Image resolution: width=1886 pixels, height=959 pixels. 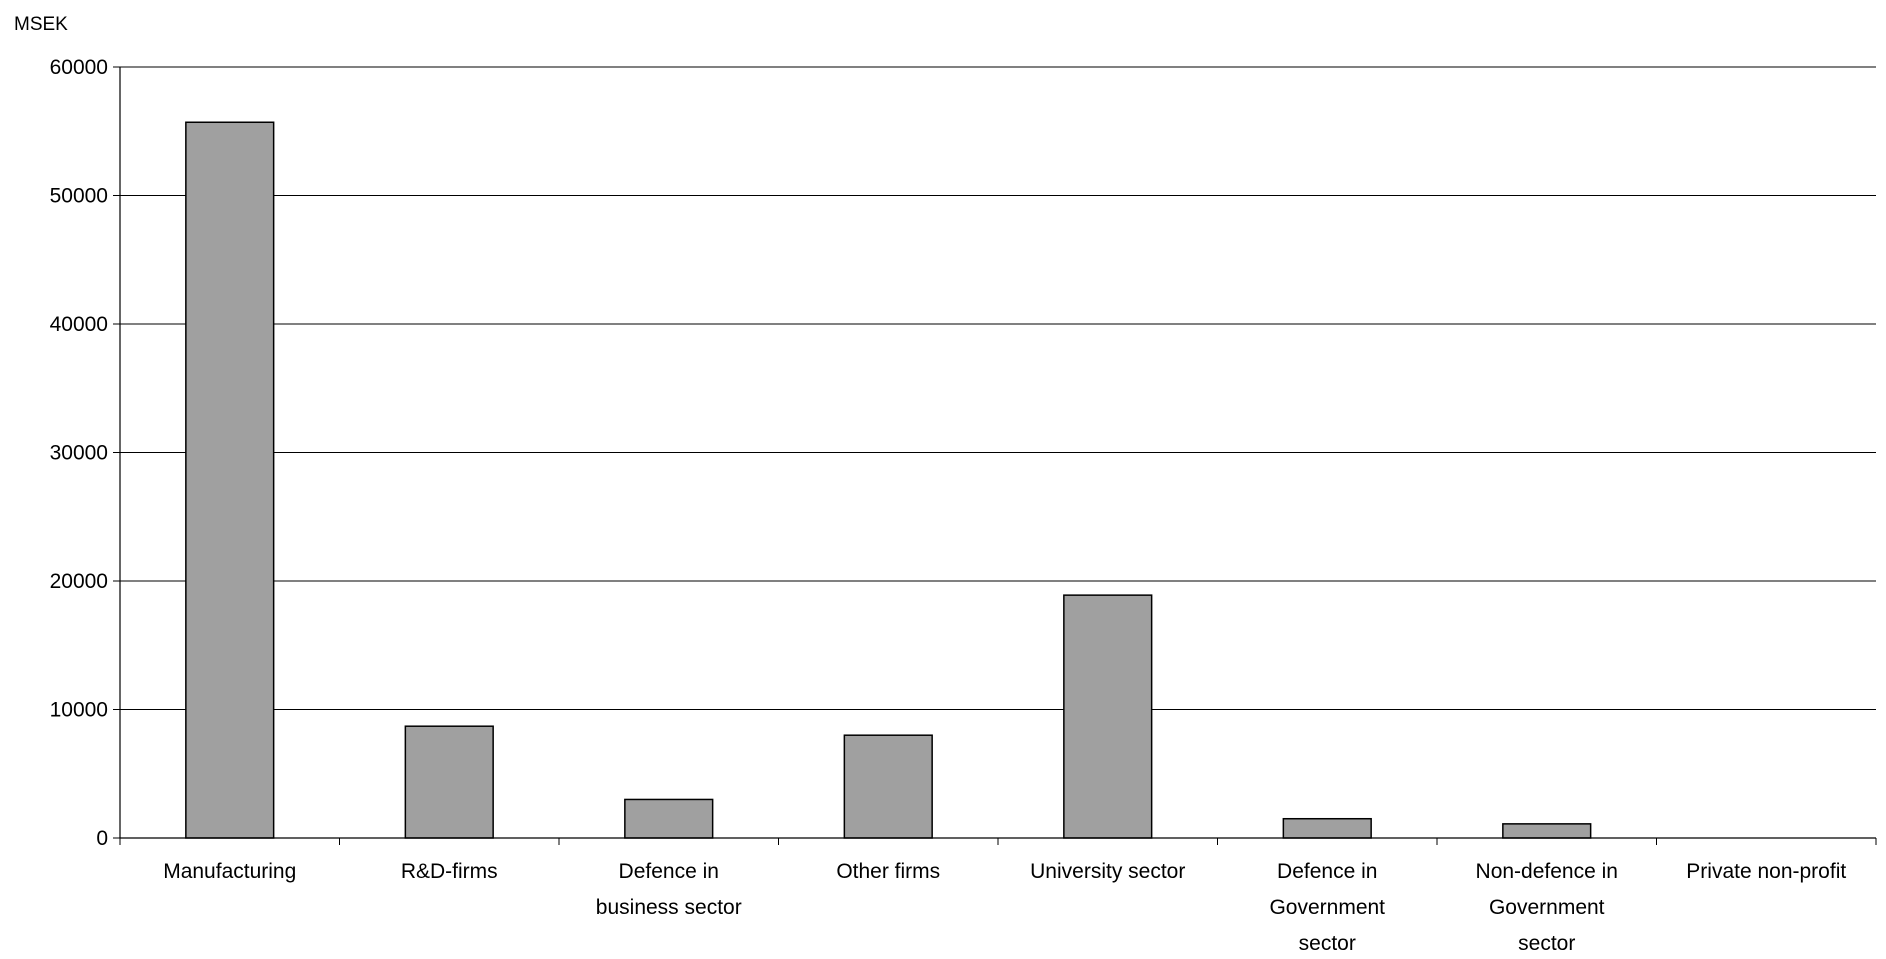 I want to click on y-tick-label: 20000, so click(x=79, y=581).